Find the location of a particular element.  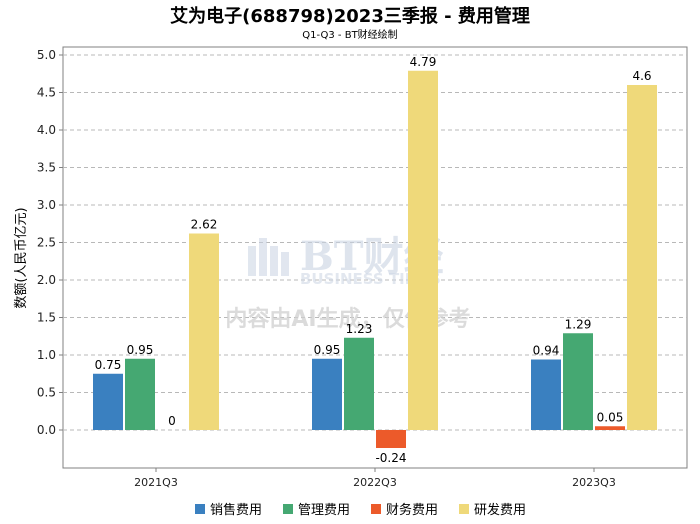

y-tick-label: 5.0 is located at coordinates (46, 55).